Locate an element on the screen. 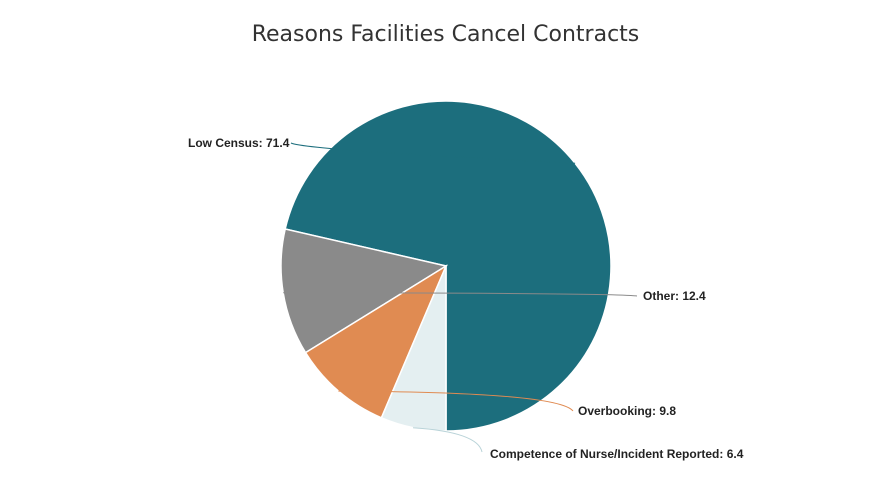  slice-label: Overbooking: 9.8 is located at coordinates (627, 411).